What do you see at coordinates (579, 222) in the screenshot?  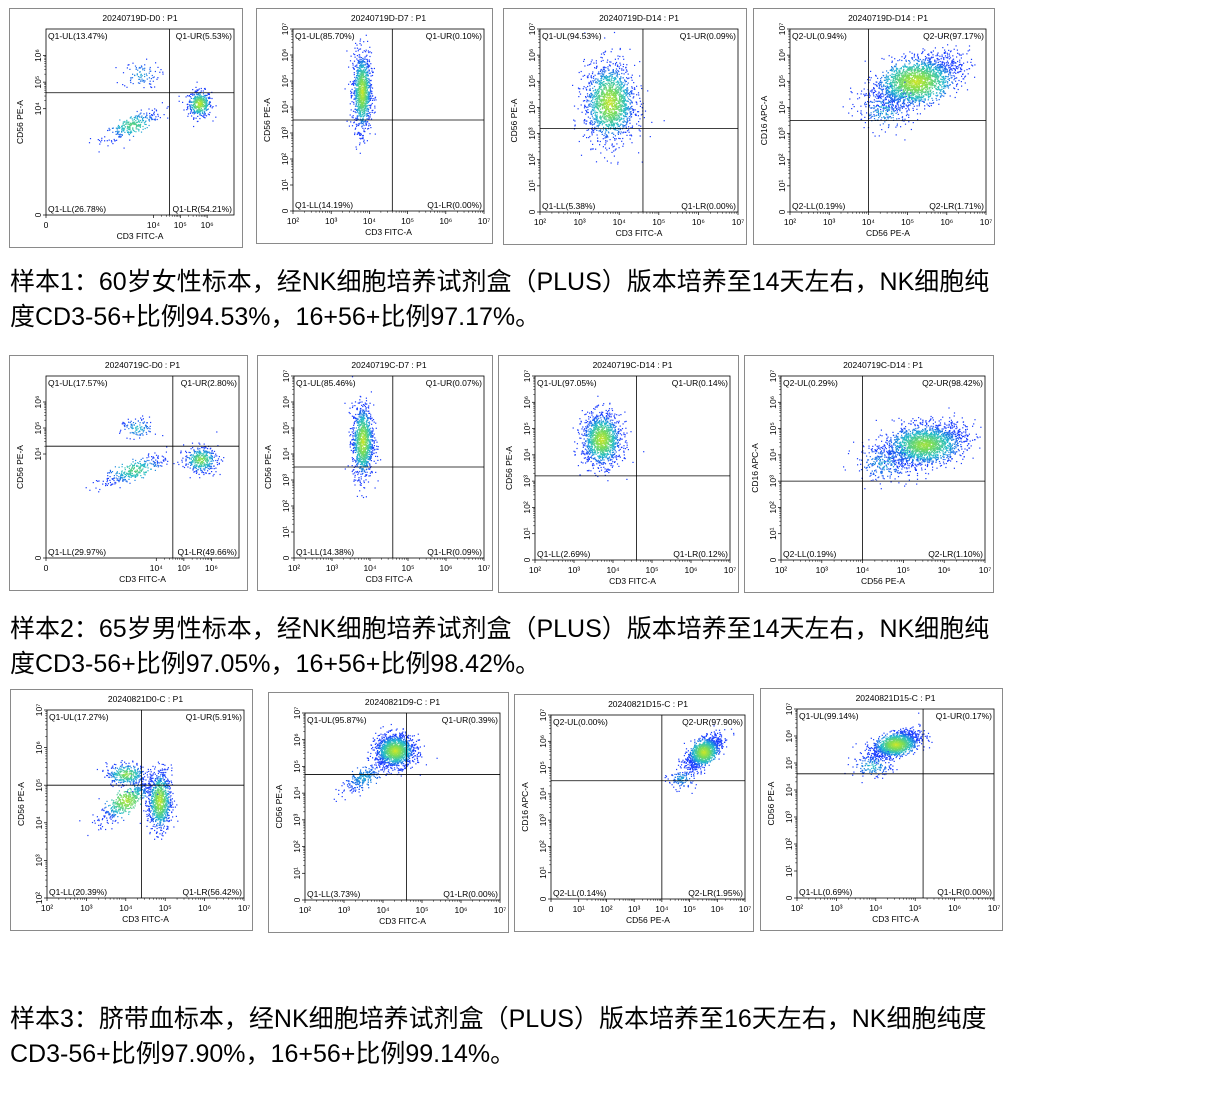 I see `x-tick-label: 10³` at bounding box center [579, 222].